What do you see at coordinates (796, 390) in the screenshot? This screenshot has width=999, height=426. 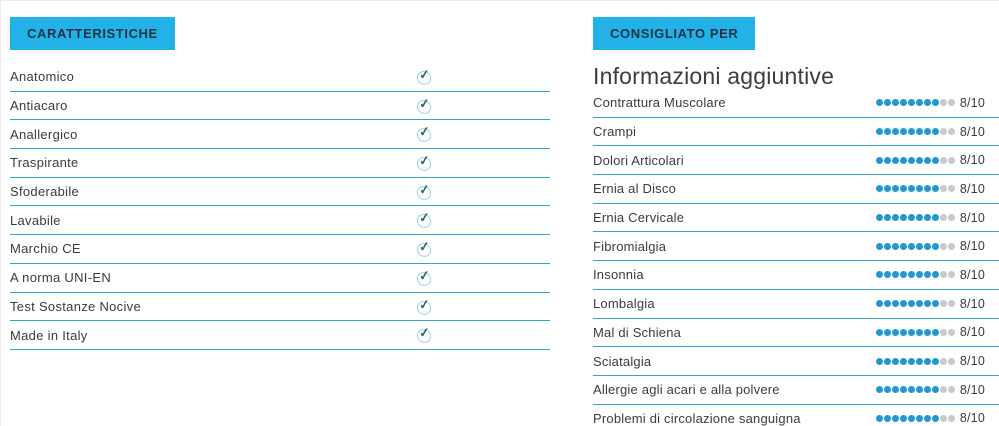 I see `rating-row: Allergie agli acari e alla polvere 8/10` at bounding box center [796, 390].